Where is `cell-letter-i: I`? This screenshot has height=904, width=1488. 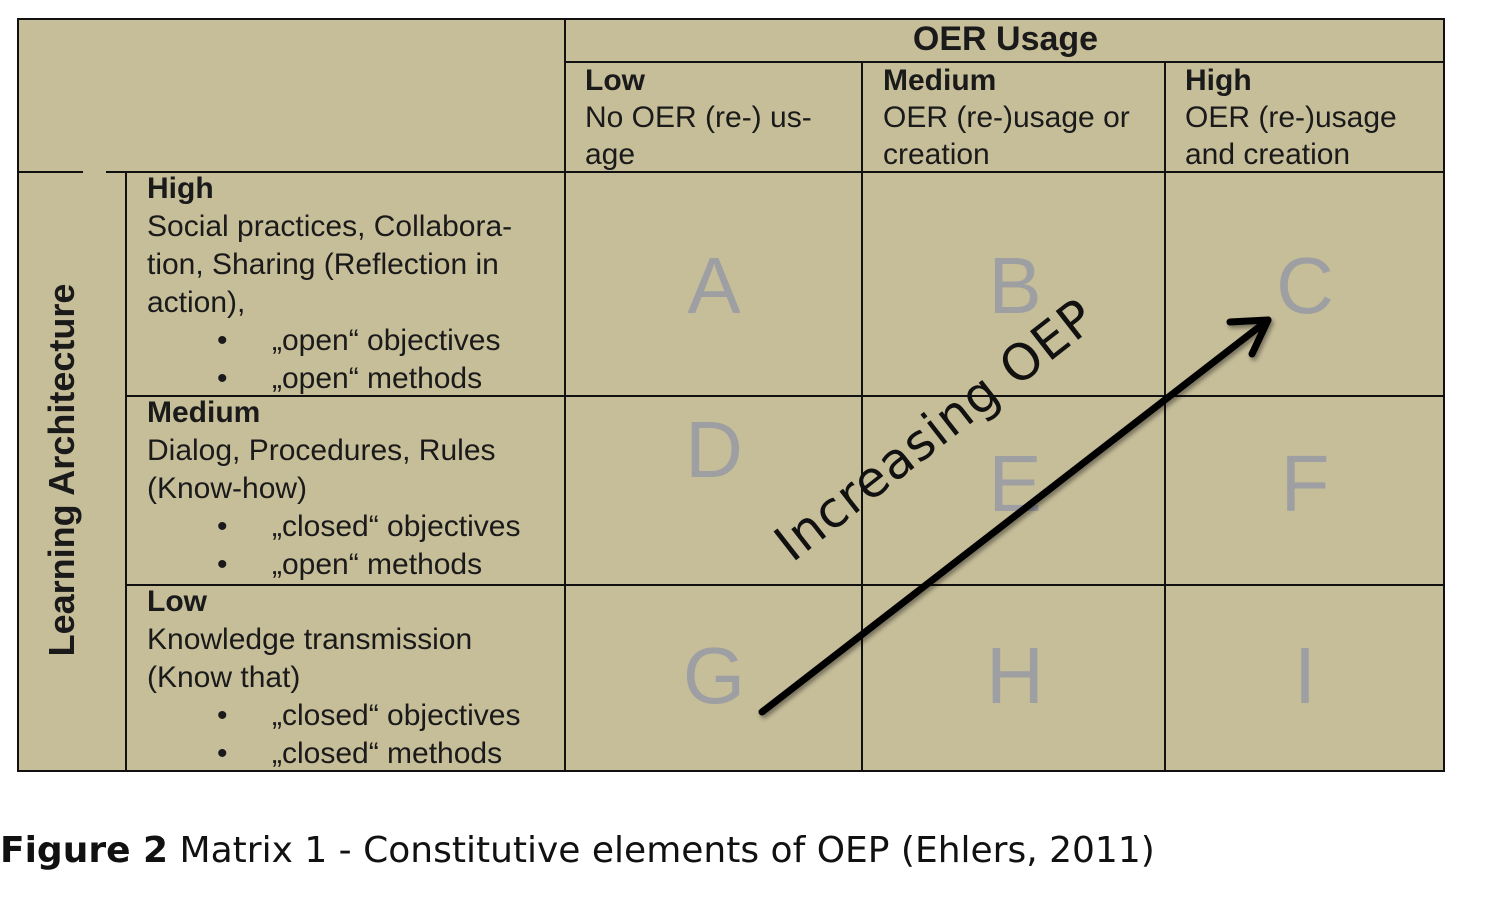 cell-letter-i: I is located at coordinates (1305, 675).